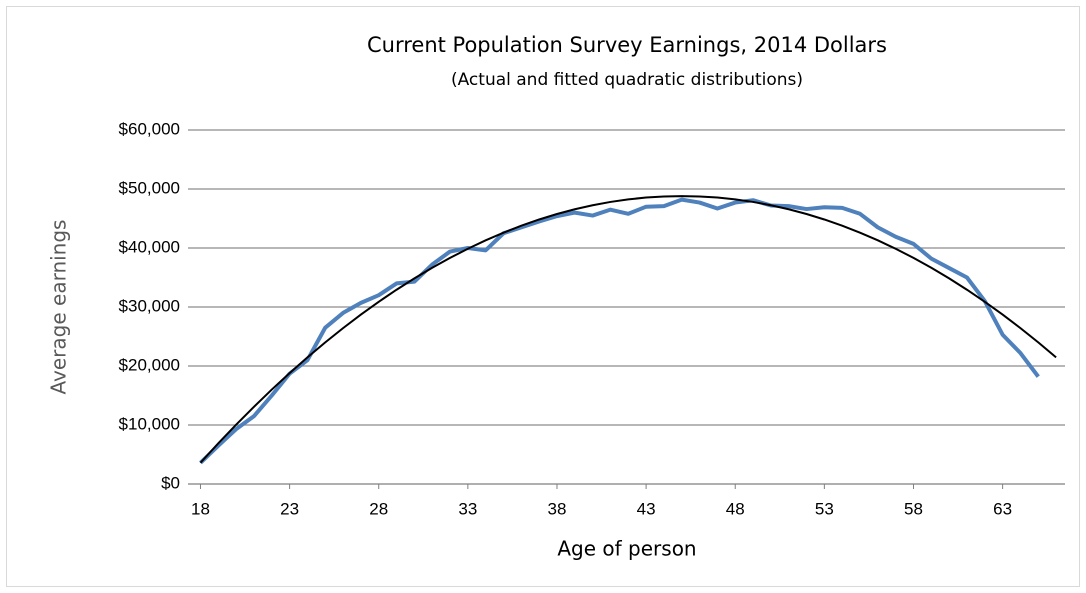 This screenshot has height=593, width=1086. I want to click on x-tick-label: 28, so click(378, 508).